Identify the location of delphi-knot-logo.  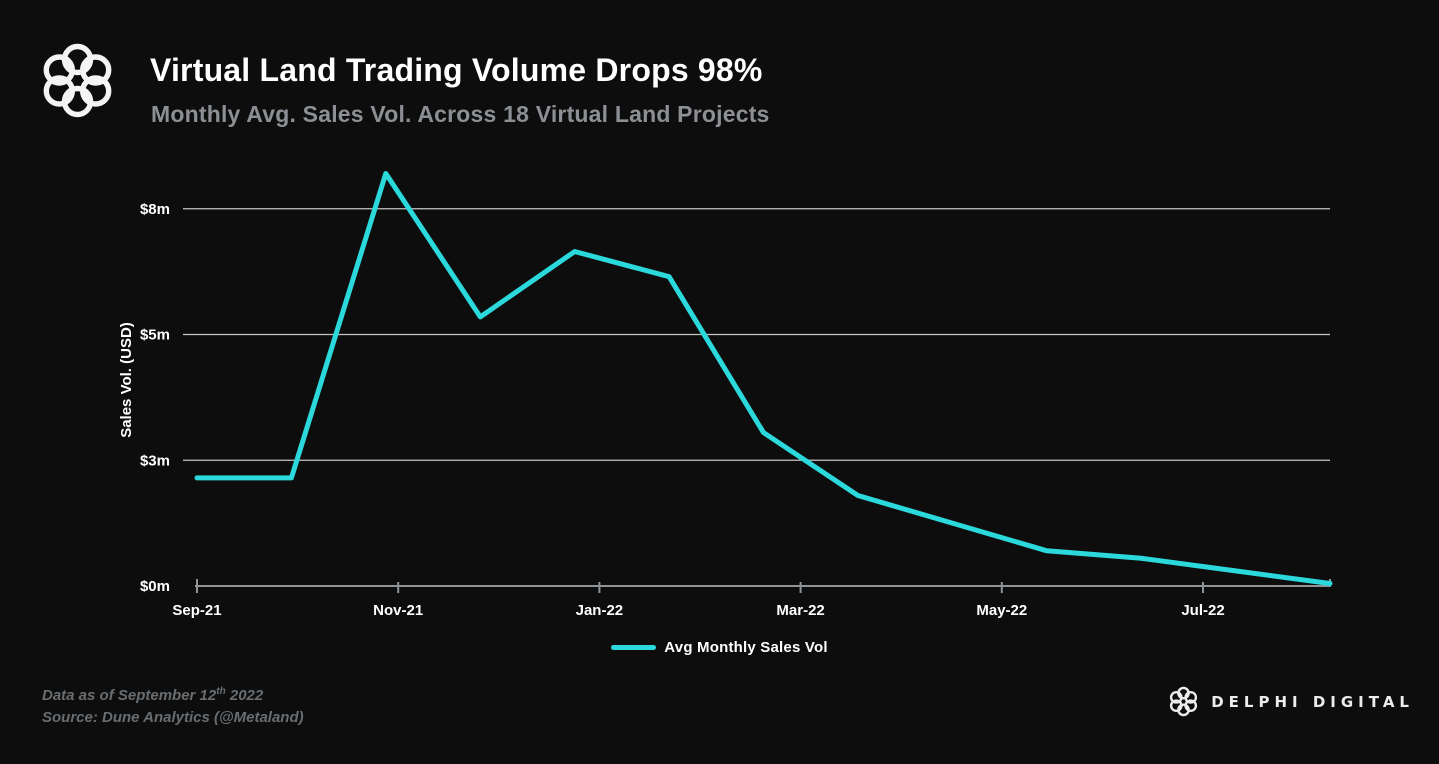
(77, 80).